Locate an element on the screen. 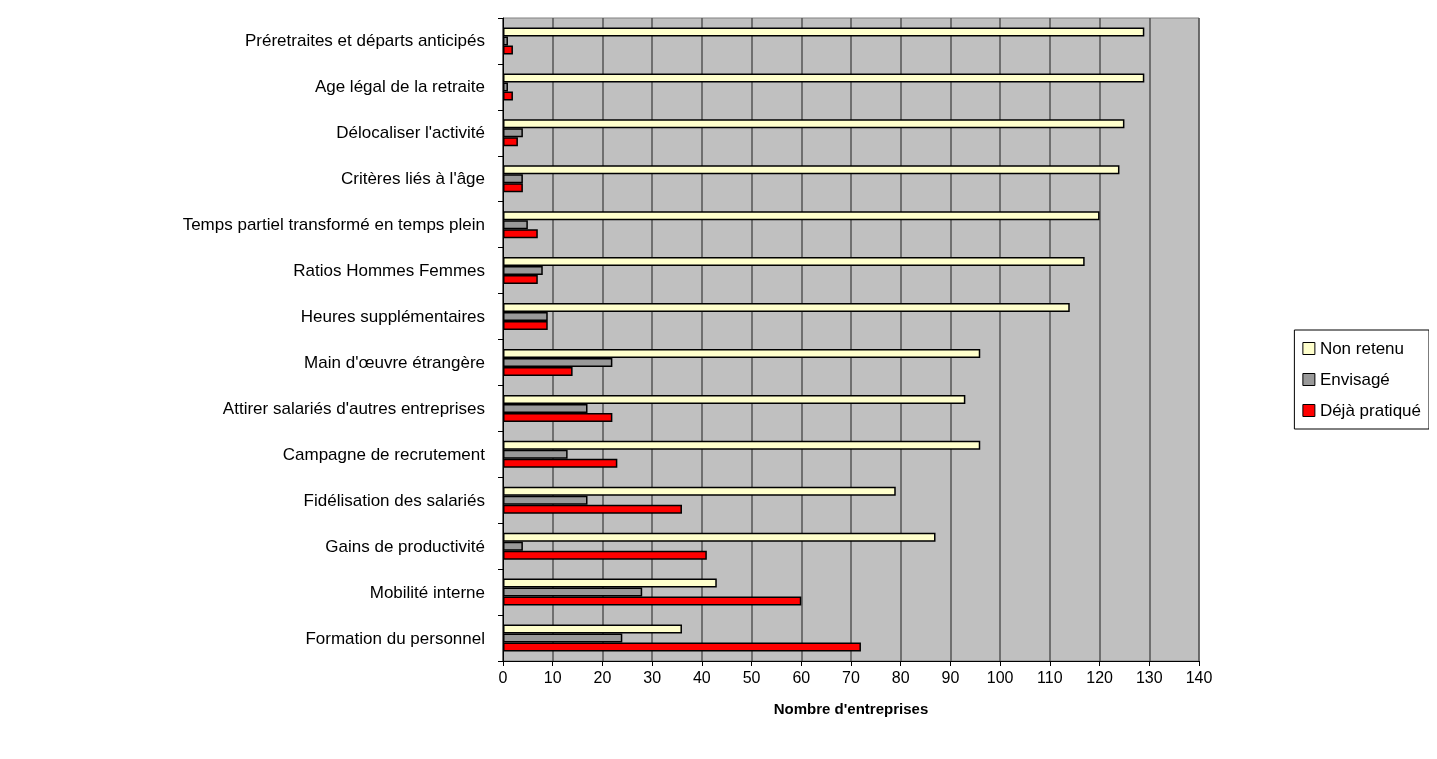 The image size is (1437, 759). y-tick-label: Mobilité interne is located at coordinates (427, 592).